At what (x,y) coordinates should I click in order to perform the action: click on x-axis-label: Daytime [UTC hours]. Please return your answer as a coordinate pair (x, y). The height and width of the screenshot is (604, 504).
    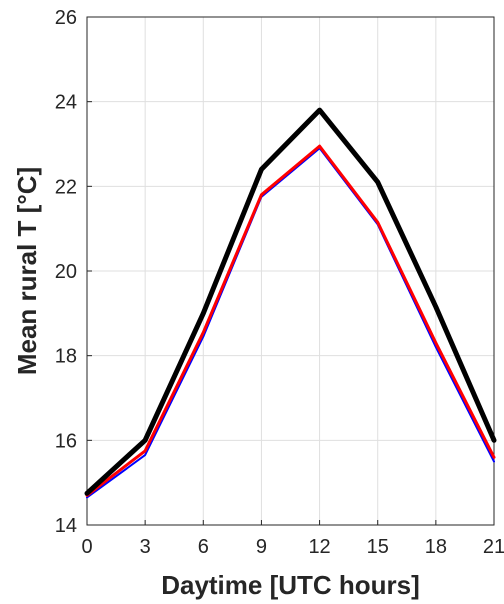
    Looking at the image, I should click on (290, 585).